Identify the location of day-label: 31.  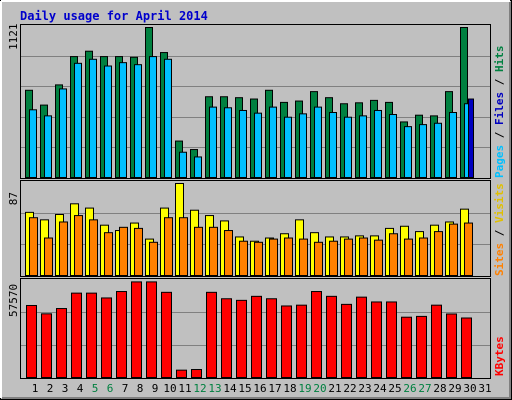
(484, 388).